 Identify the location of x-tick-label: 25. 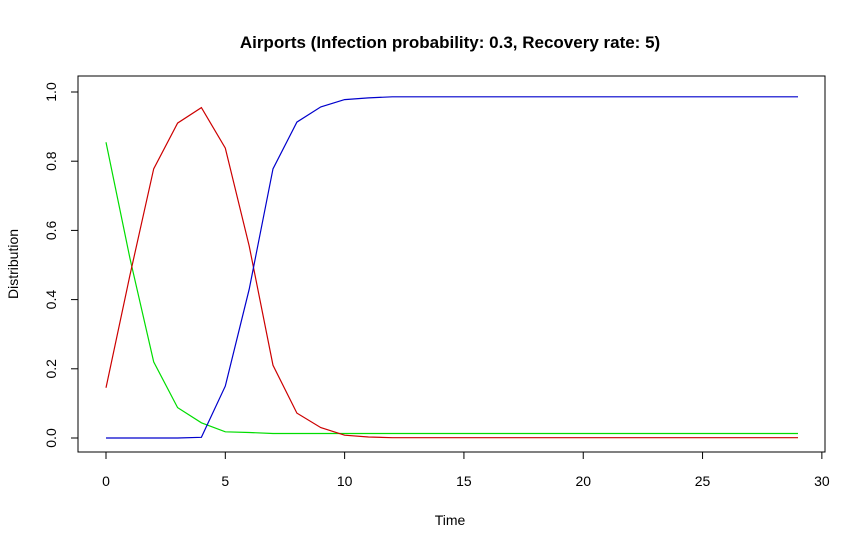
(703, 481).